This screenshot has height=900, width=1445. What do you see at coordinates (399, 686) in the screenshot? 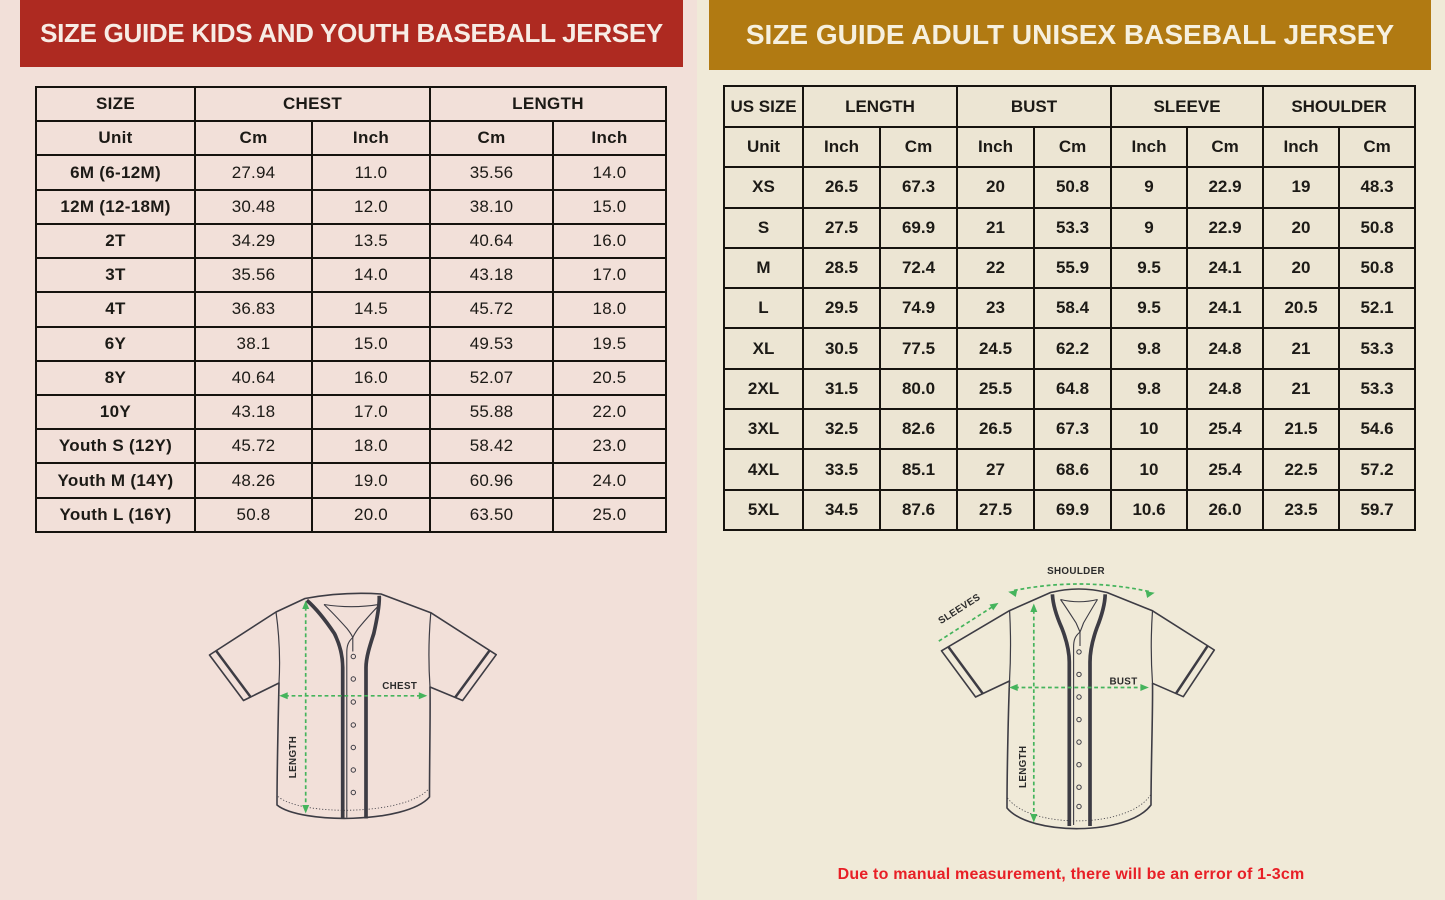
I see `svg-text: CHEST` at bounding box center [399, 686].